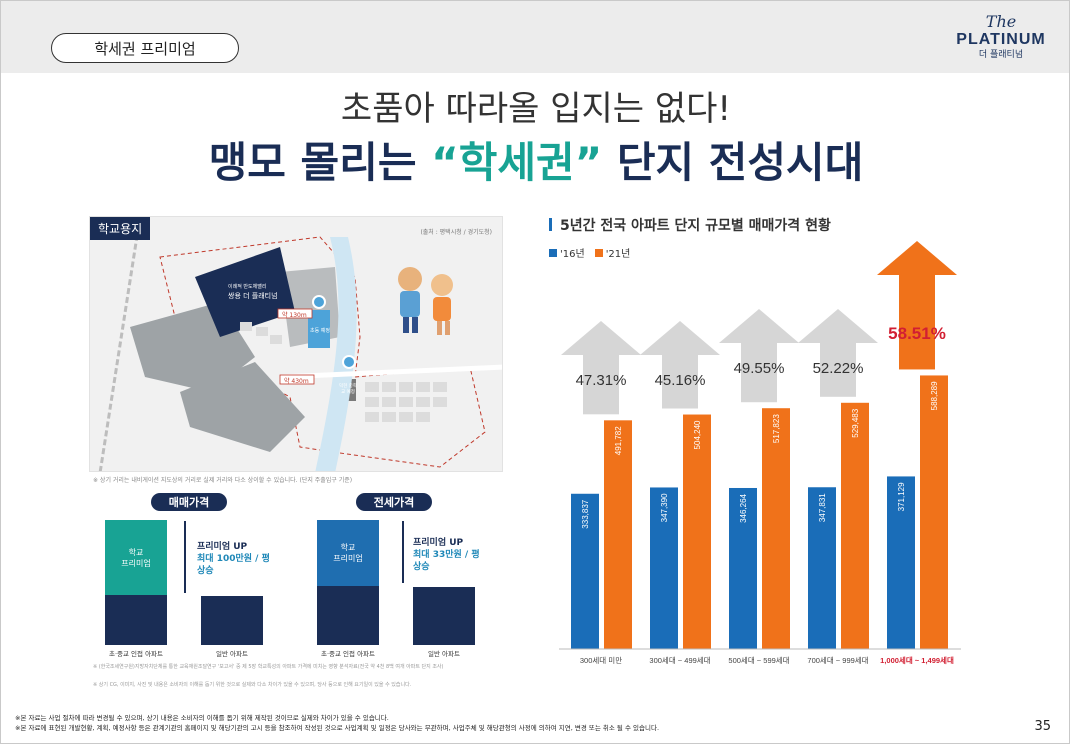  What do you see at coordinates (233, 559) in the screenshot?
I see `sale-premium-text: 프리미엄 UP 최대 100만원 / 평 상승` at bounding box center [233, 559].